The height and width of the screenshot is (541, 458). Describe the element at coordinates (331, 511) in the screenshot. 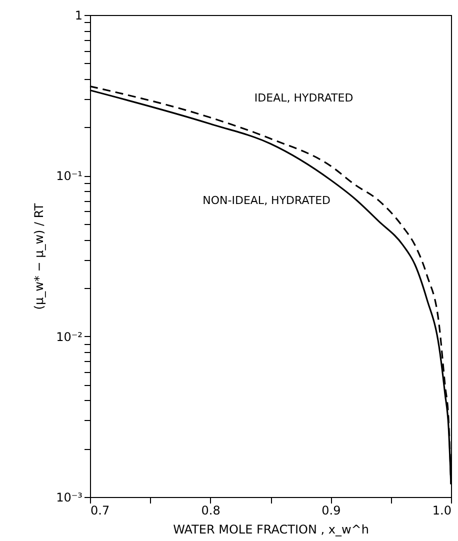

I see `x-tick-label: 0.9` at that location.